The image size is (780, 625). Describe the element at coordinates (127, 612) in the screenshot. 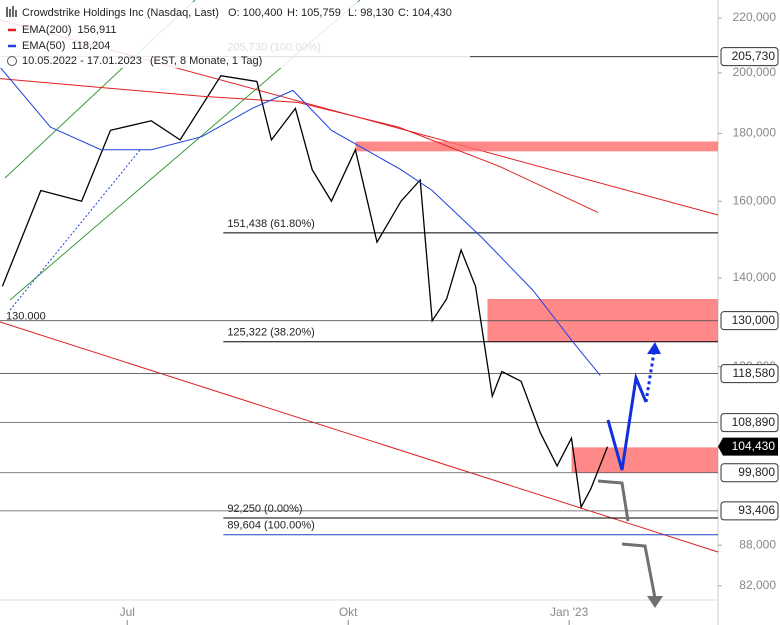

I see `x-tick-label: Jul` at that location.